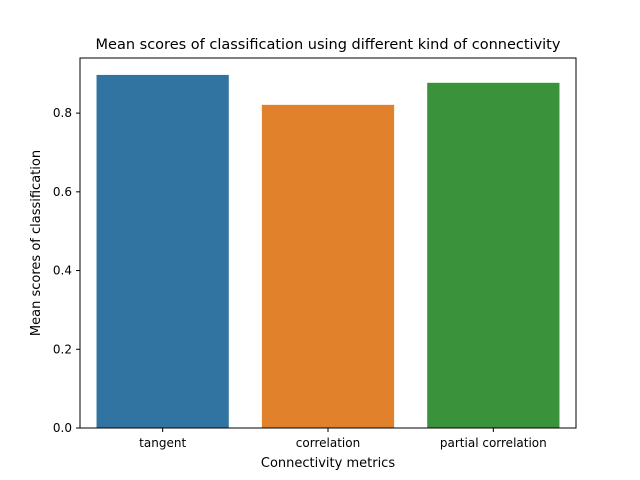  What do you see at coordinates (36, 243) in the screenshot?
I see `y-axis-label: Mean scores of classification` at bounding box center [36, 243].